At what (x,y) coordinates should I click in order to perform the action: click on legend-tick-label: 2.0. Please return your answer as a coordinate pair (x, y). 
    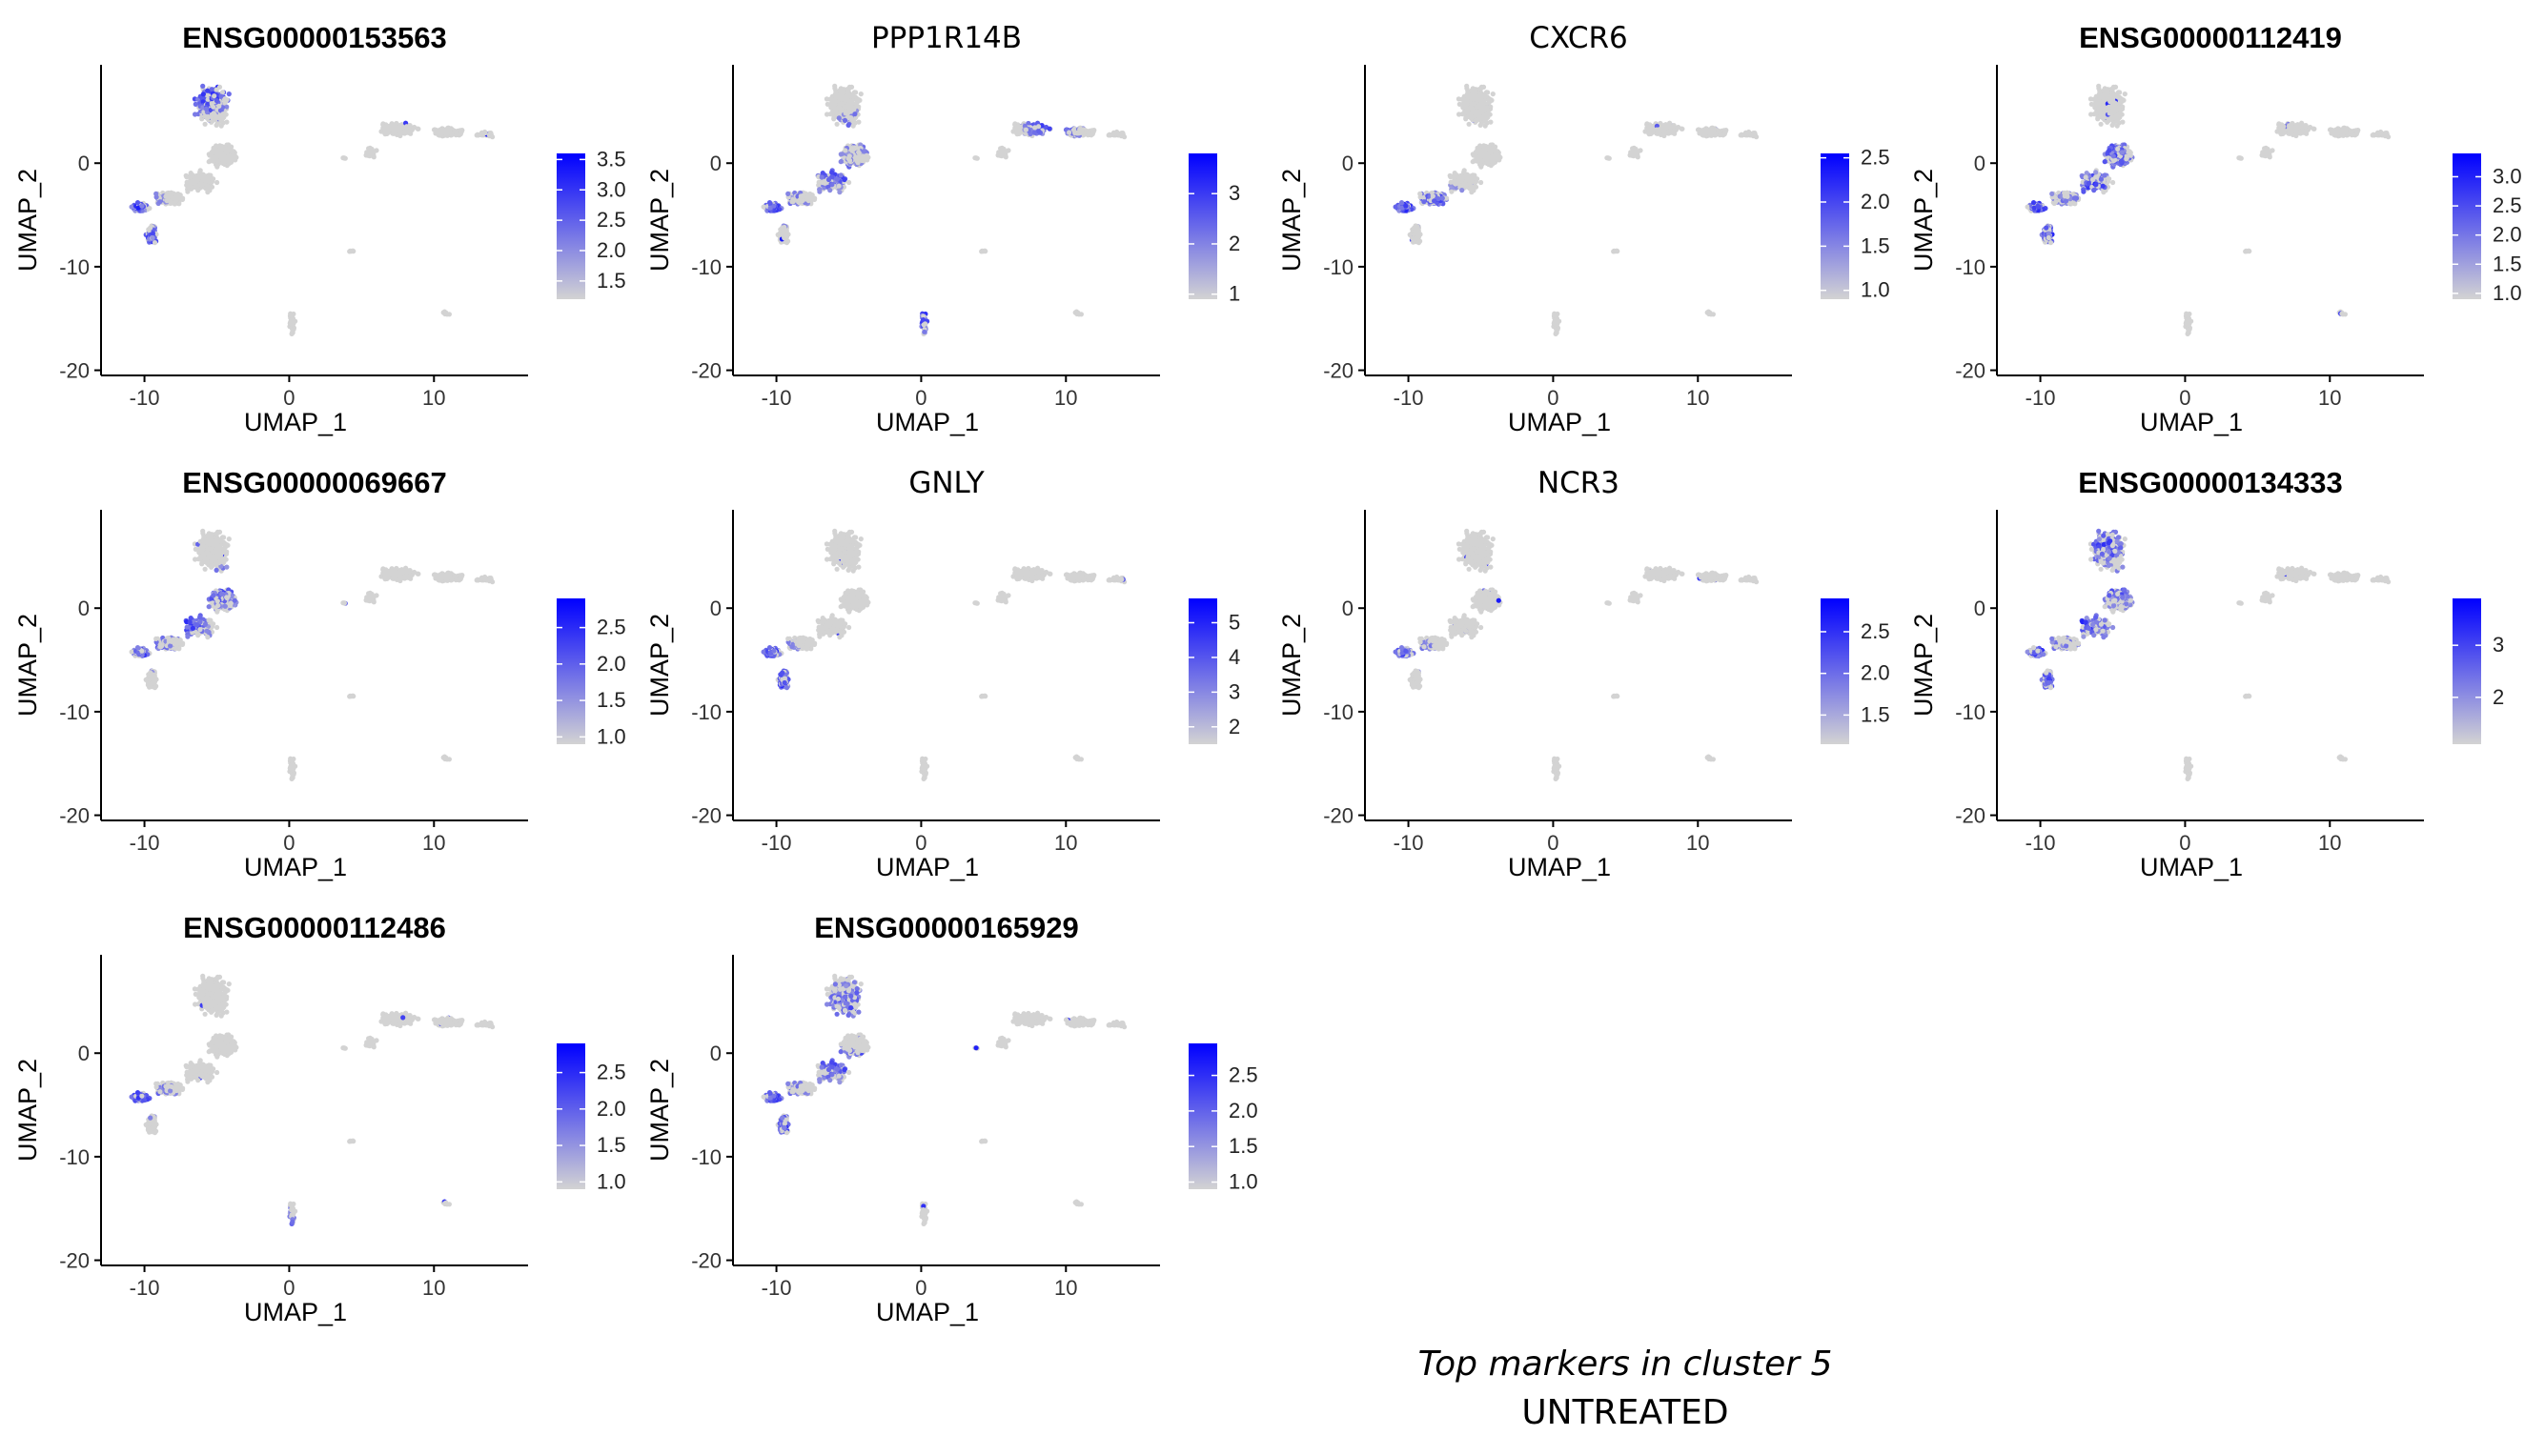
    Looking at the image, I should click on (611, 250).